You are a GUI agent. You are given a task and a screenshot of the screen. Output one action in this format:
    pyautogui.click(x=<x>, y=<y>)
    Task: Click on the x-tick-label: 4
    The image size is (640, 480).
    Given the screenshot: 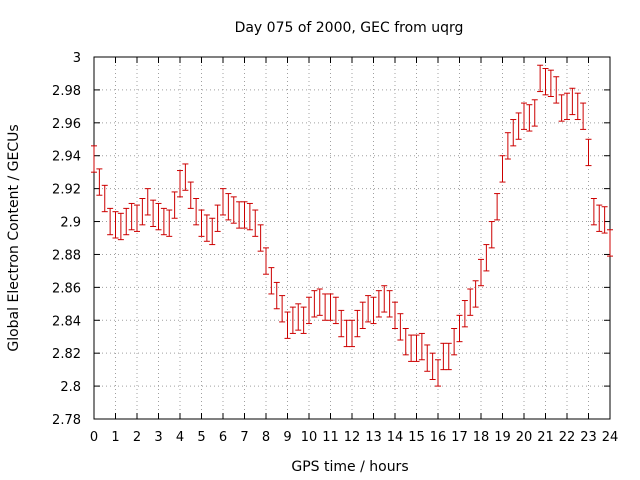 What is the action you would take?
    pyautogui.click(x=180, y=437)
    